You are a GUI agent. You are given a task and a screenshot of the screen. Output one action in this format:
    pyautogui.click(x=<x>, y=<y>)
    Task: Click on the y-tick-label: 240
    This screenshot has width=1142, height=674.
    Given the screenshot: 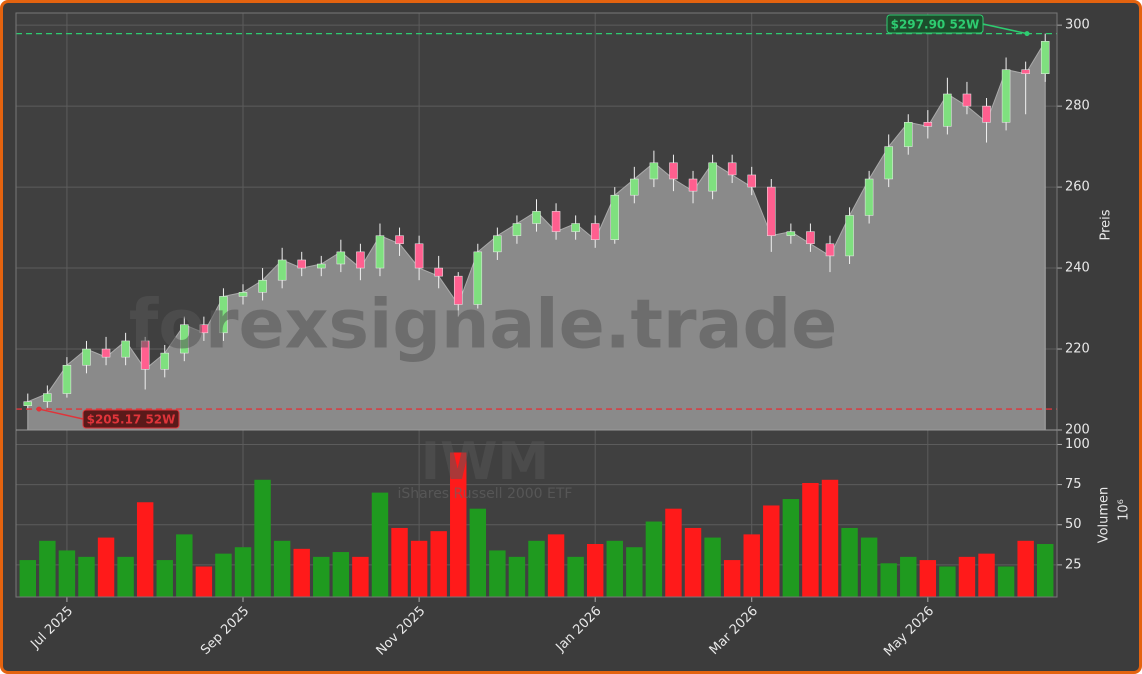 What is the action you would take?
    pyautogui.click(x=1077, y=268)
    